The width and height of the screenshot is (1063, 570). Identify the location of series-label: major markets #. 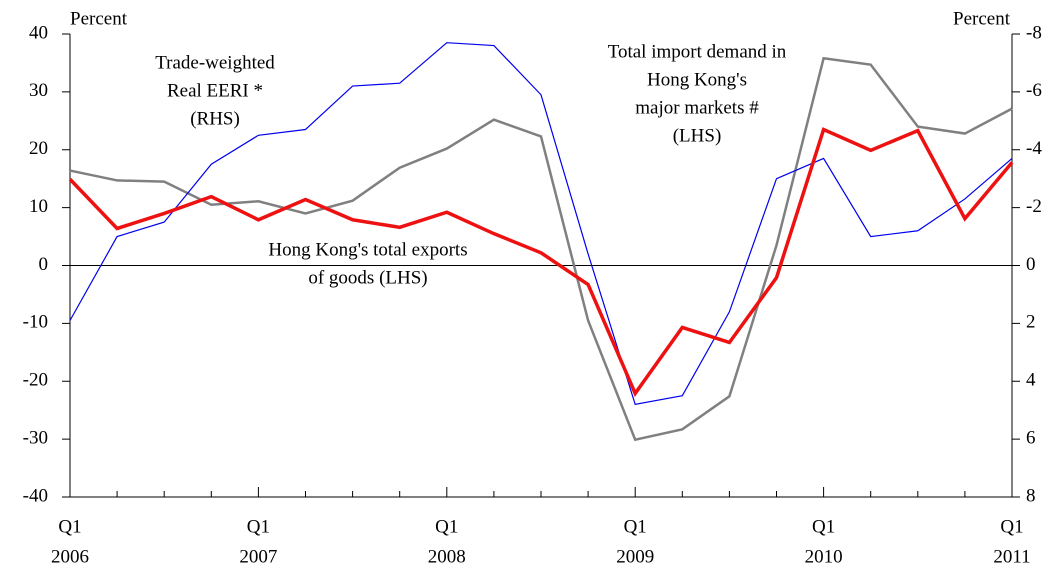
(697, 107).